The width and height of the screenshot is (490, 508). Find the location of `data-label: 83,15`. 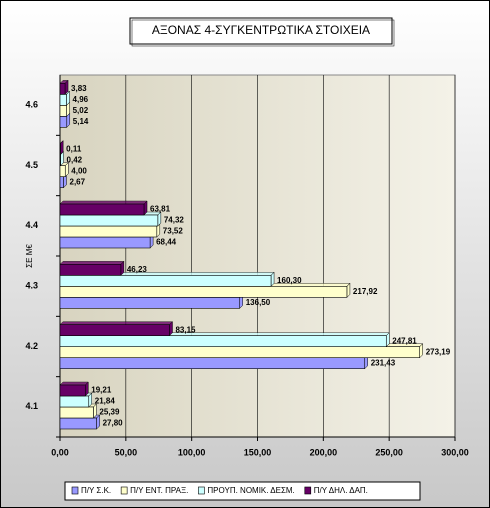

data-label: 83,15 is located at coordinates (185, 329).